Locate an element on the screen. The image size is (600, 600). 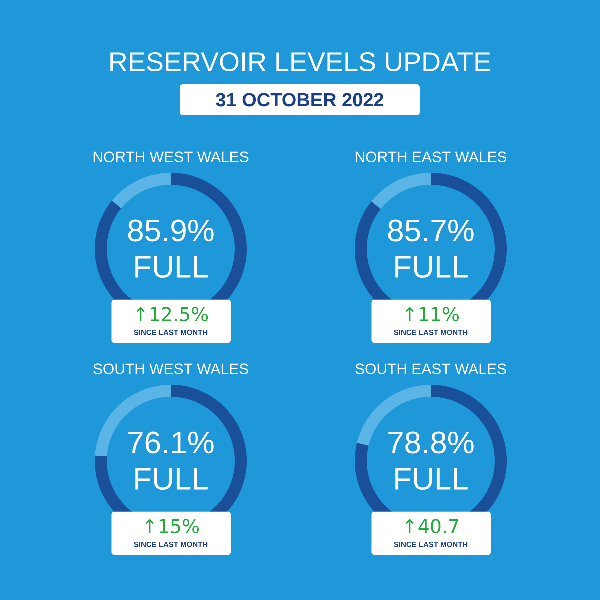
text: ↑40.7 is located at coordinates (432, 526).